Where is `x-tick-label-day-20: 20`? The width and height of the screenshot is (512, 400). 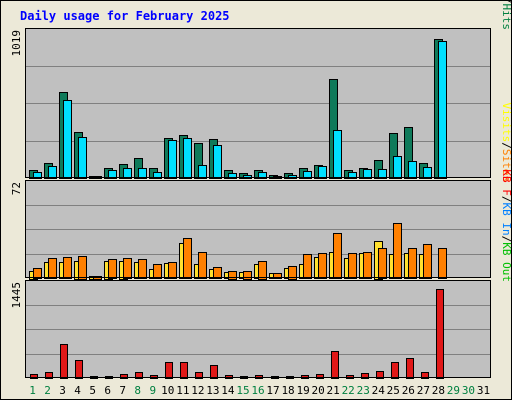
x-tick-label-day-20: 20 is located at coordinates (318, 390).